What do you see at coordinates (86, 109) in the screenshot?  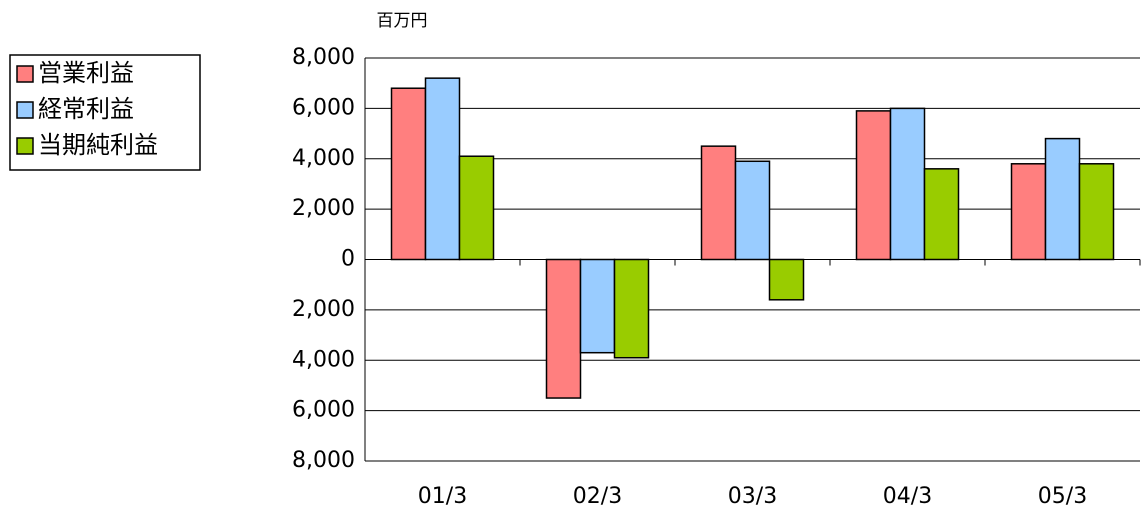 I see `legend-label: 経常利益` at bounding box center [86, 109].